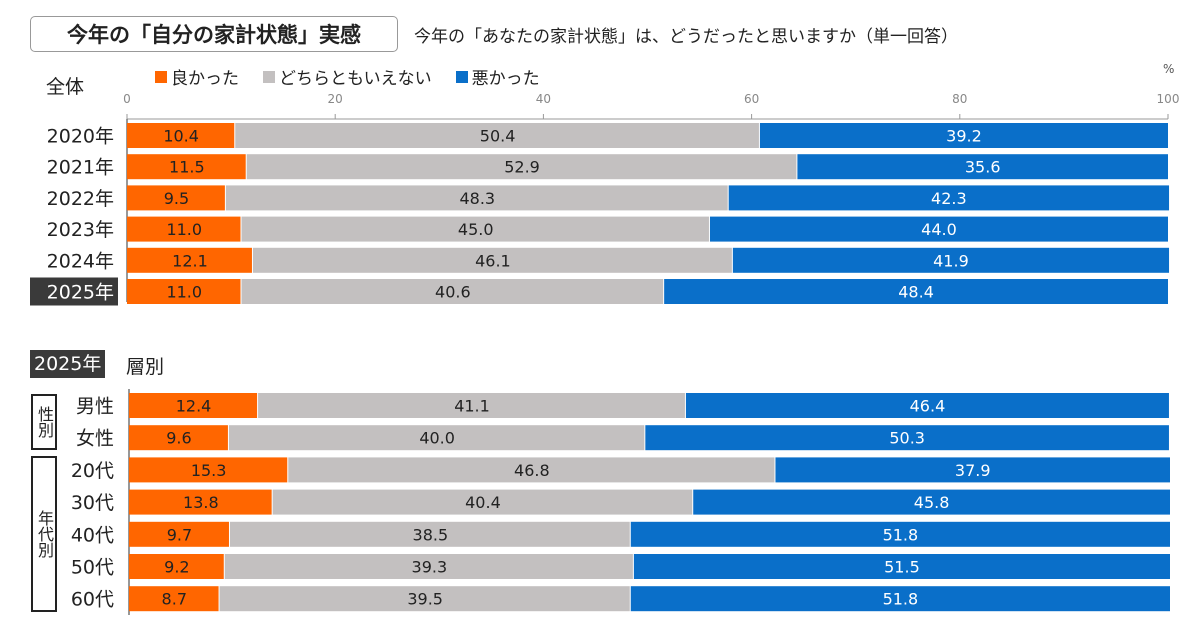  What do you see at coordinates (505, 79) in the screenshot?
I see `legend-label-bad: 悪かった` at bounding box center [505, 79].